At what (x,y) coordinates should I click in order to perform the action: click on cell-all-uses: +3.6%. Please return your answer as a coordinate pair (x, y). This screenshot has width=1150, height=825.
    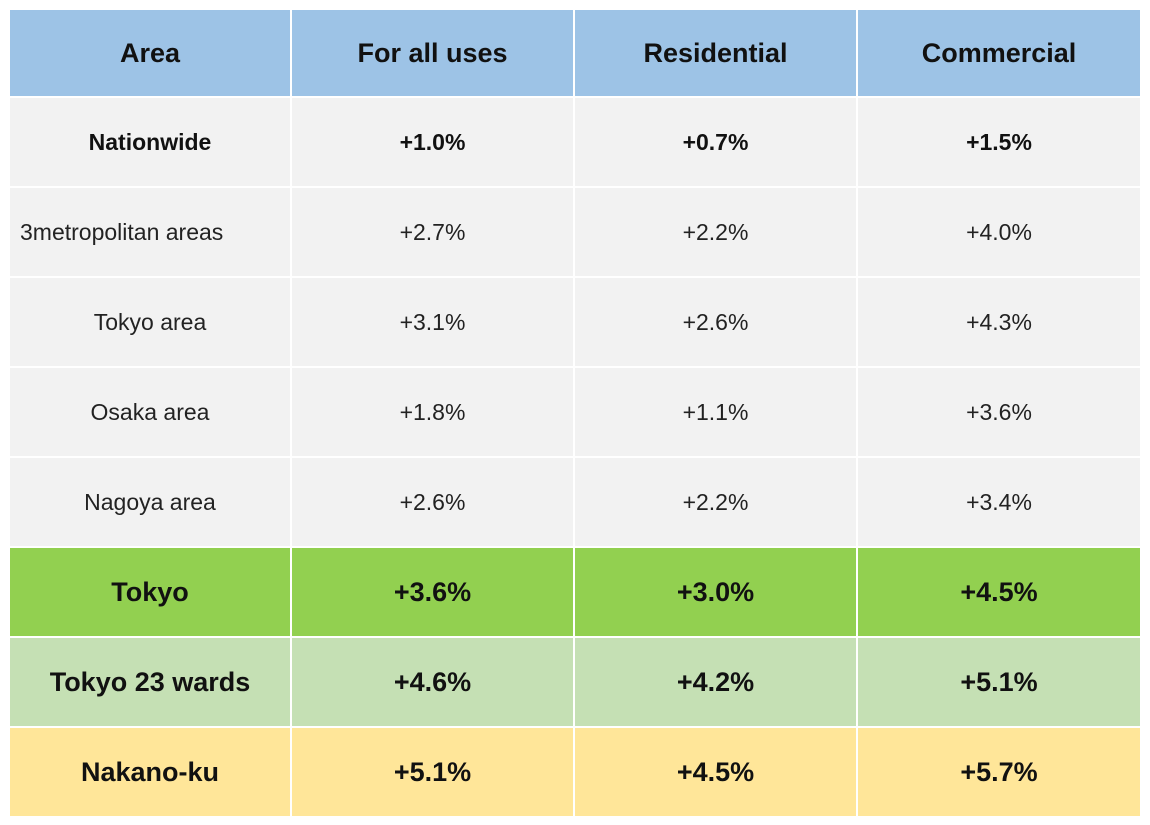
    Looking at the image, I should click on (432, 592).